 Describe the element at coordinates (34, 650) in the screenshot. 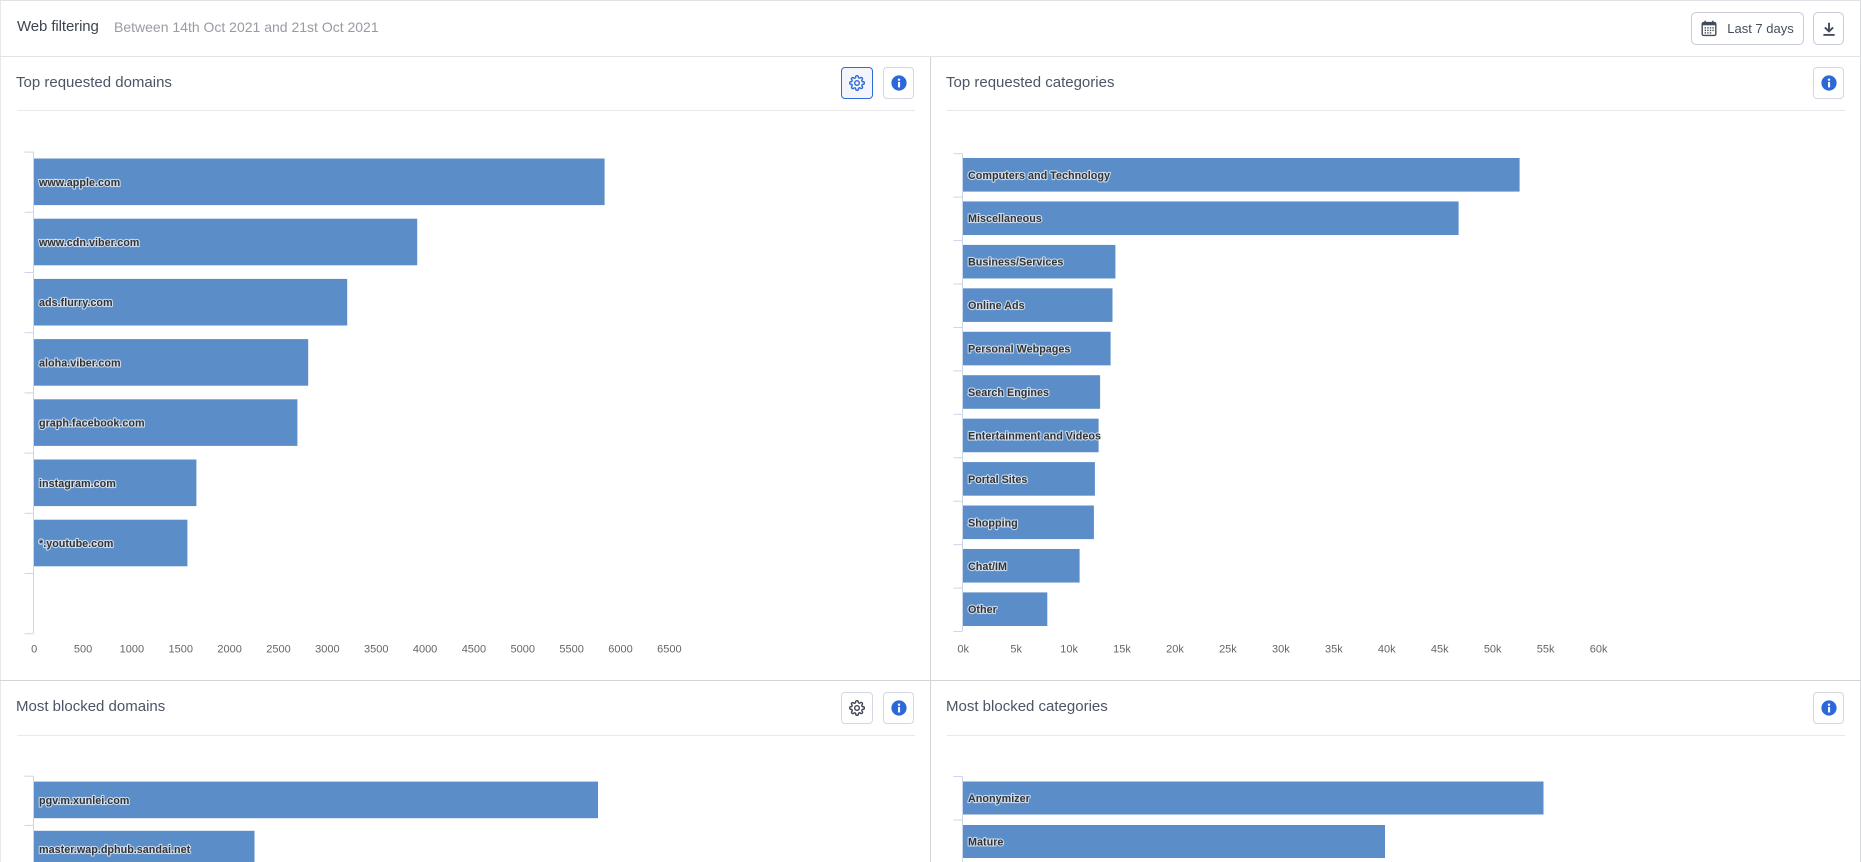

I see `svg-text: 0` at that location.